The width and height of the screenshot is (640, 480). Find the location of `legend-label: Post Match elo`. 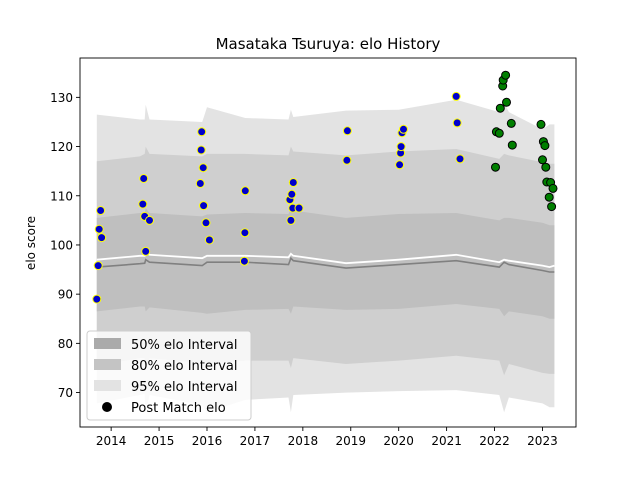

legend-label: Post Match elo is located at coordinates (178, 408).